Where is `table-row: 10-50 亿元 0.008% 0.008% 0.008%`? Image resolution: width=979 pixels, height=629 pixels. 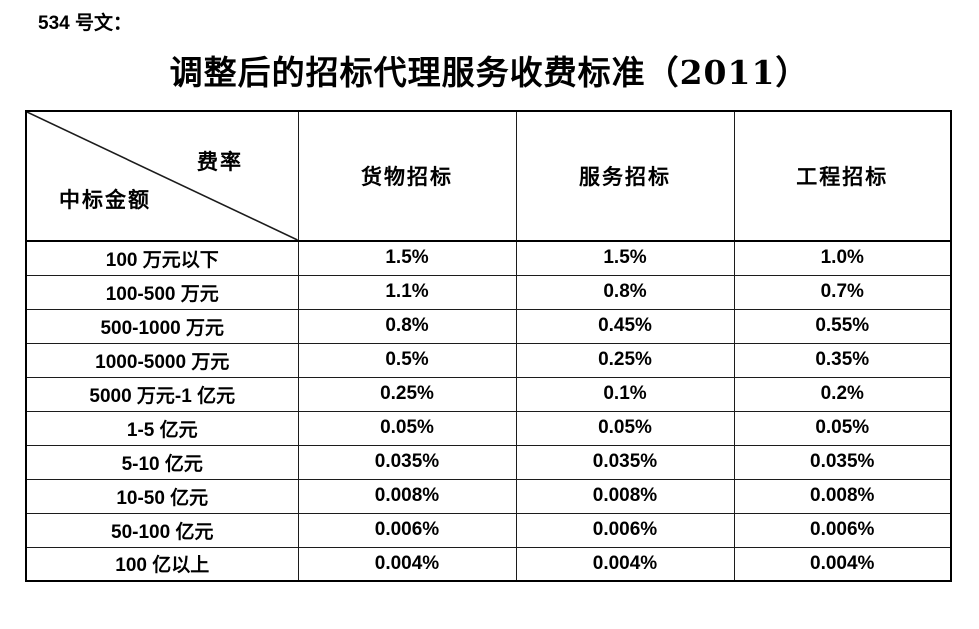
table-row: 10-50 亿元 0.008% 0.008% 0.008% is located at coordinates (488, 496).